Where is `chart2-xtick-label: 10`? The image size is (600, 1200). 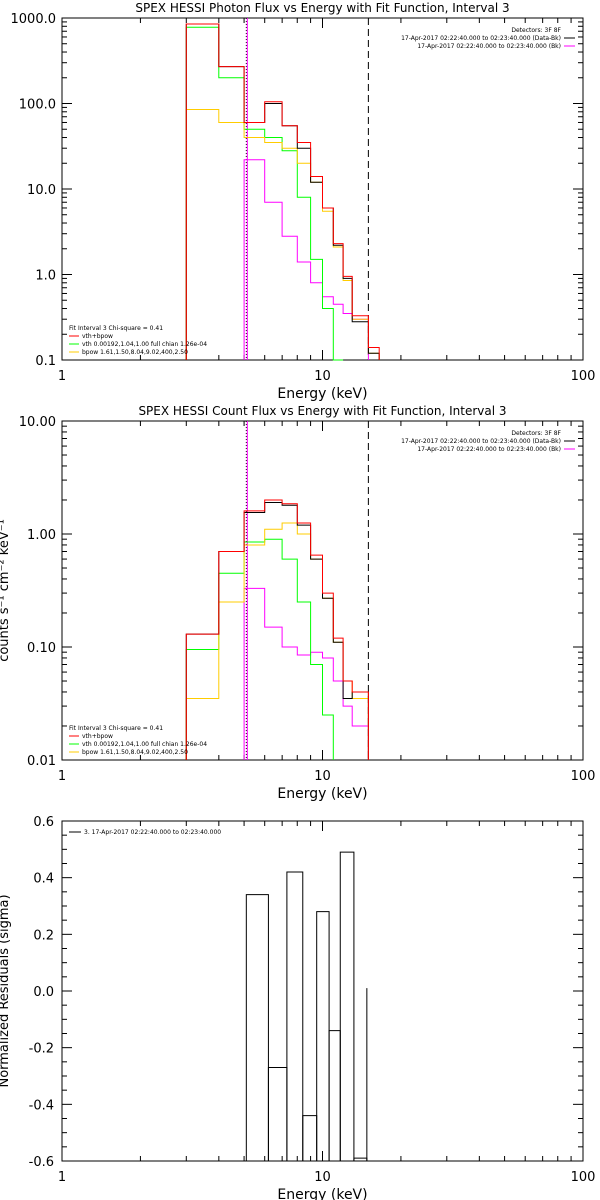 chart2-xtick-label: 10 is located at coordinates (322, 776).